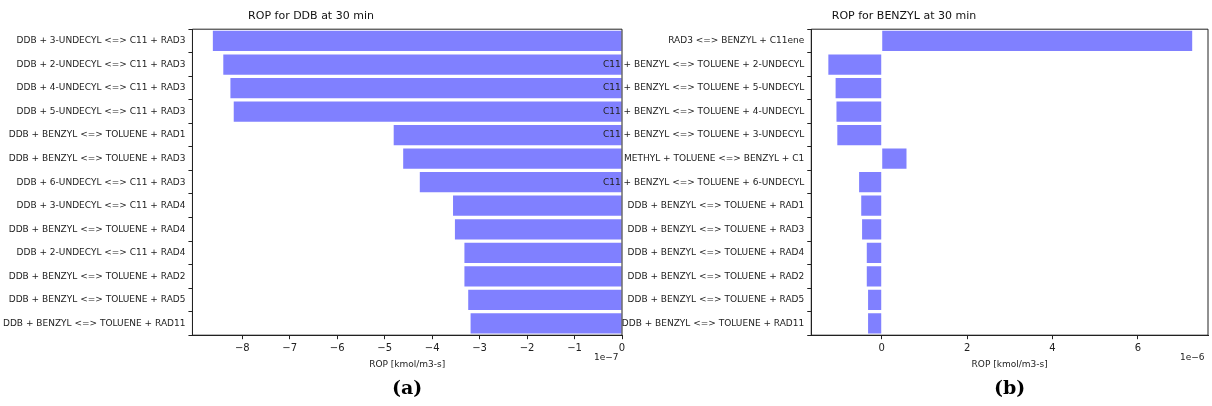 The width and height of the screenshot is (1212, 406). What do you see at coordinates (479, 347) in the screenshot?
I see `x-tick-label: −3` at bounding box center [479, 347].